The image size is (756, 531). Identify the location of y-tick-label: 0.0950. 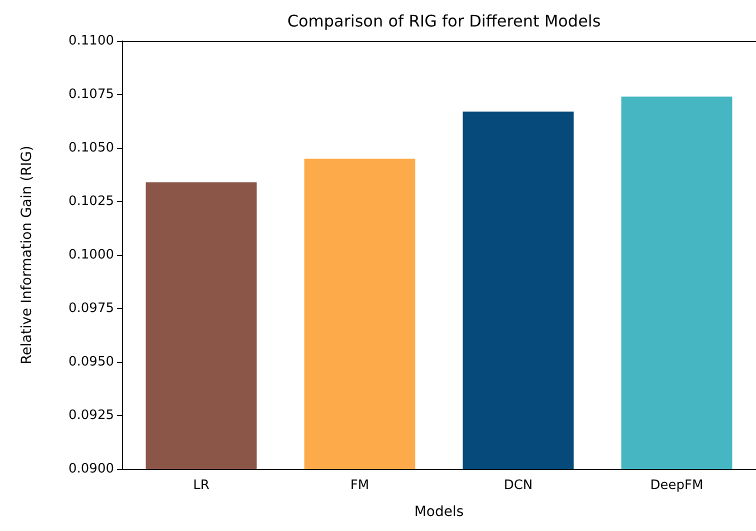
(91, 362).